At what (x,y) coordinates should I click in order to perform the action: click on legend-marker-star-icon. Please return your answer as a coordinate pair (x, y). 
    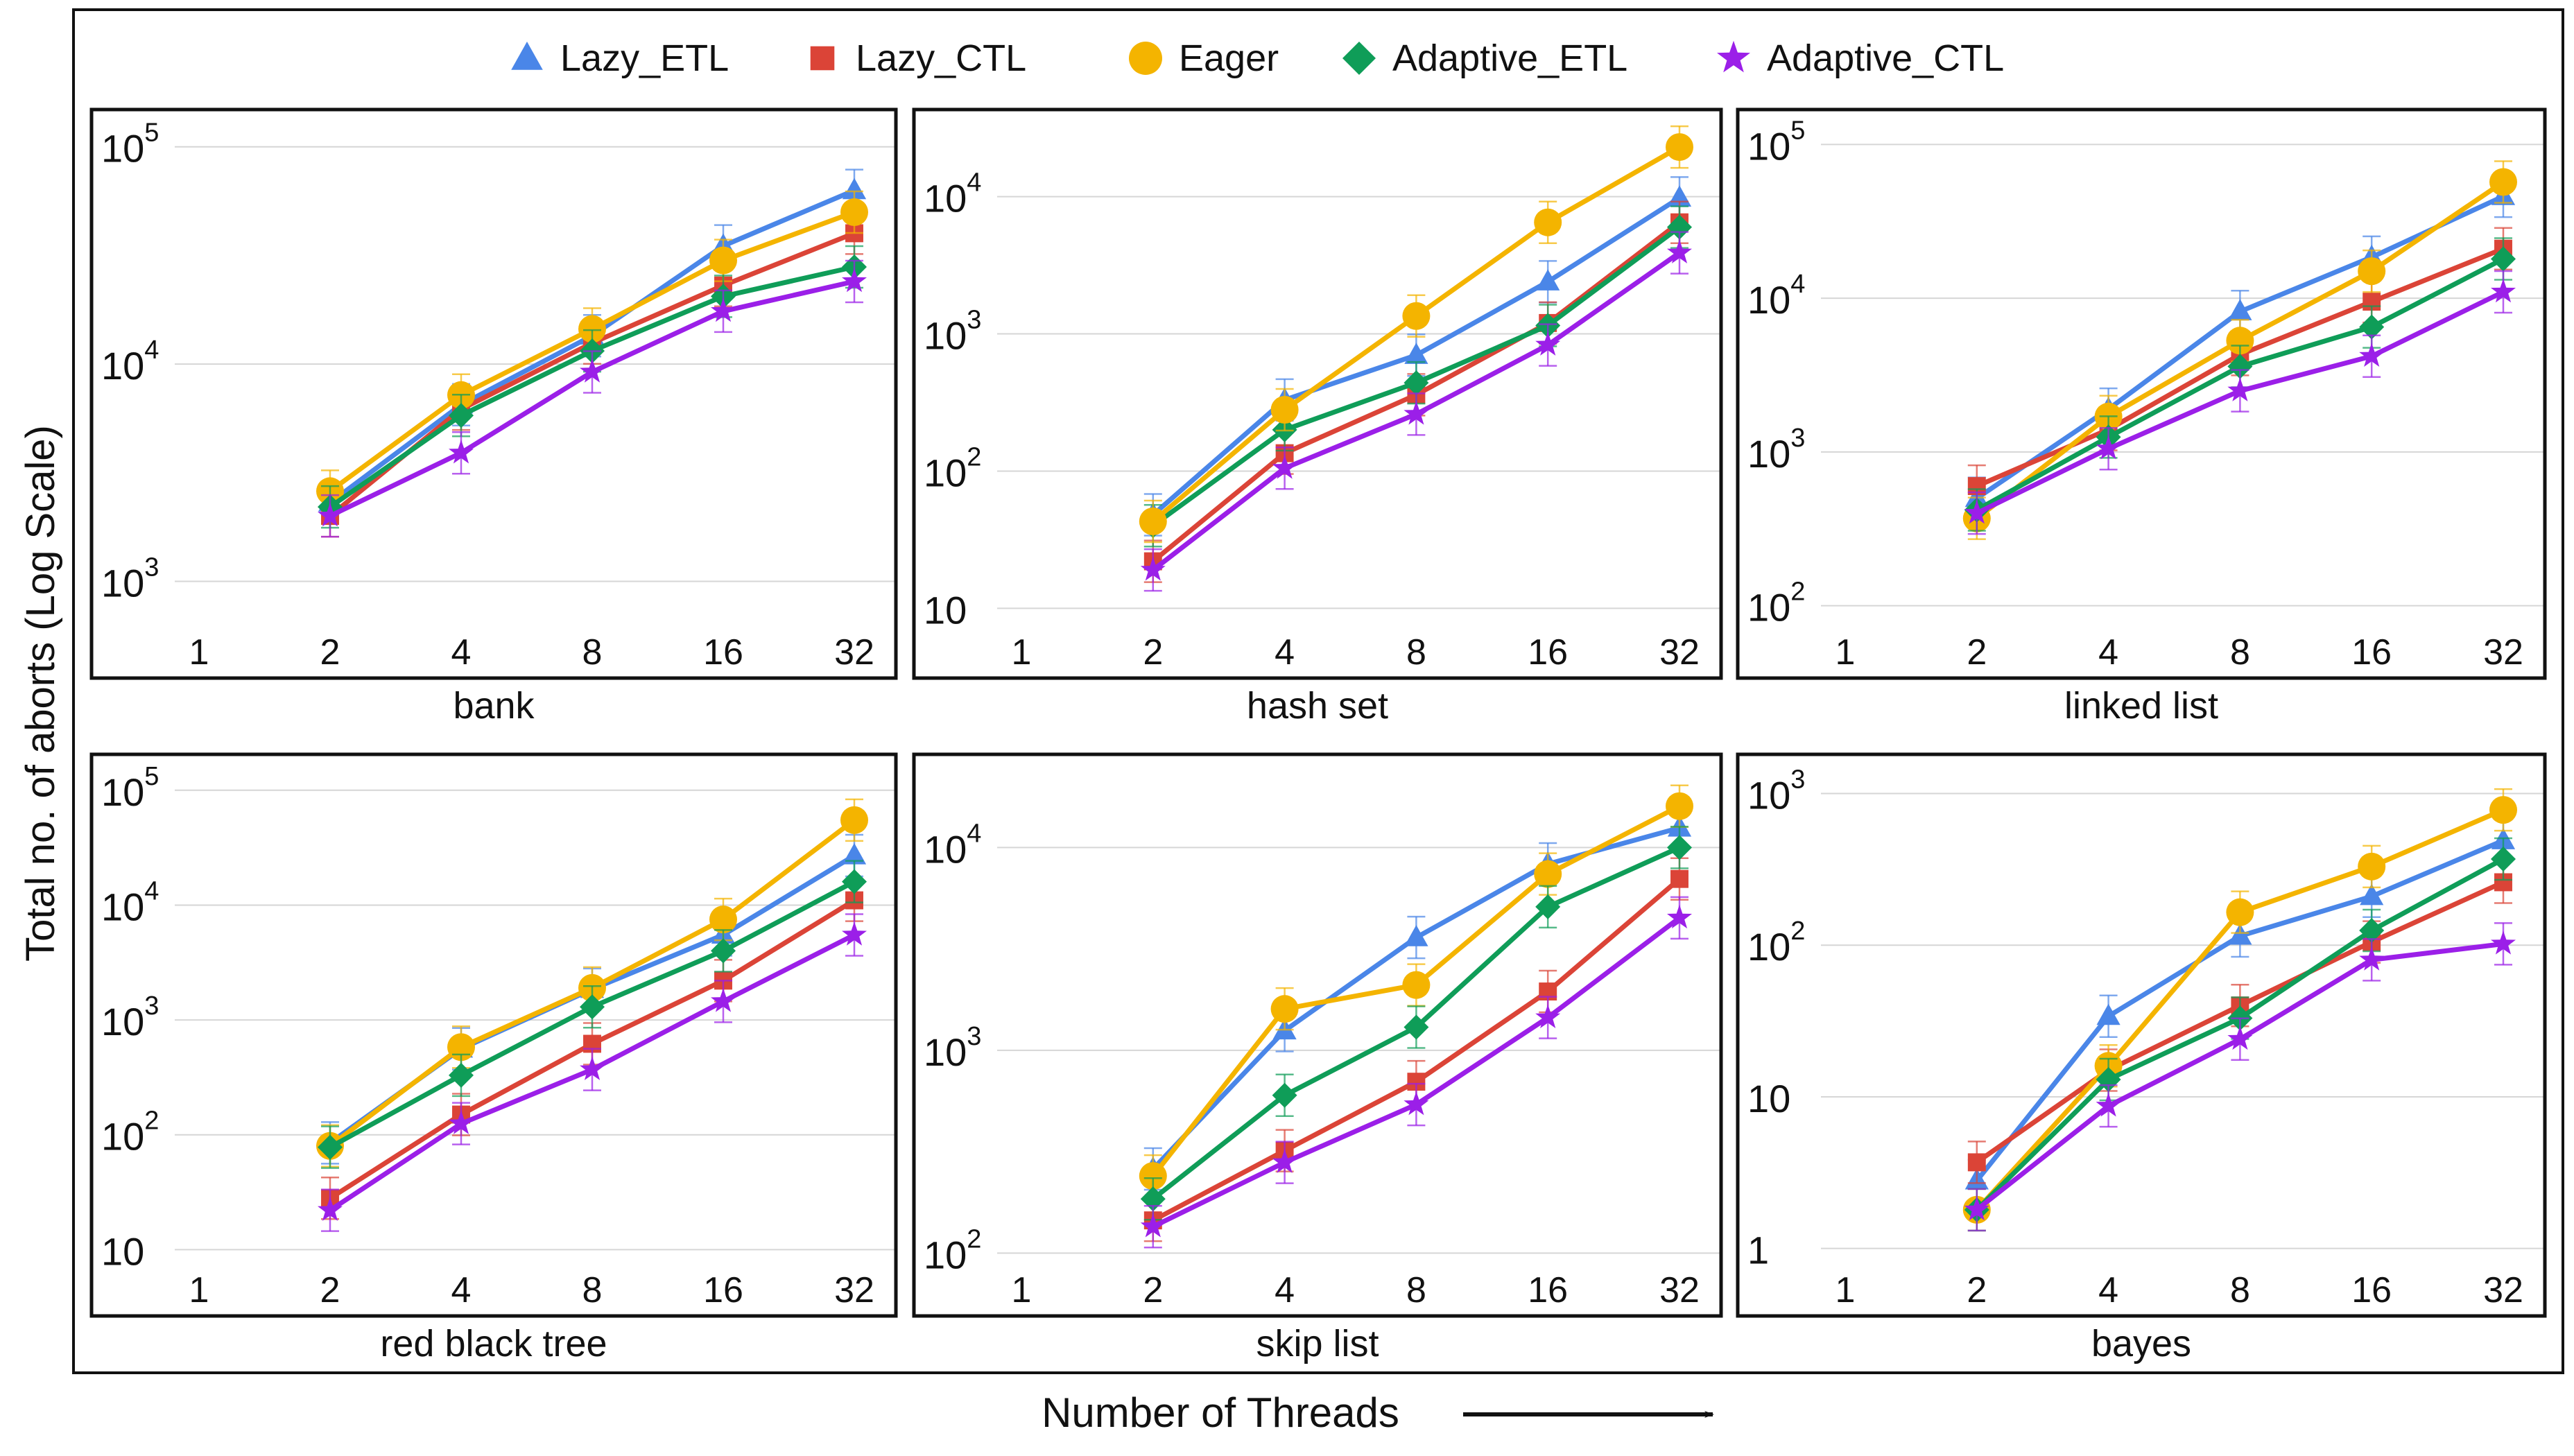
    Looking at the image, I should click on (1733, 56).